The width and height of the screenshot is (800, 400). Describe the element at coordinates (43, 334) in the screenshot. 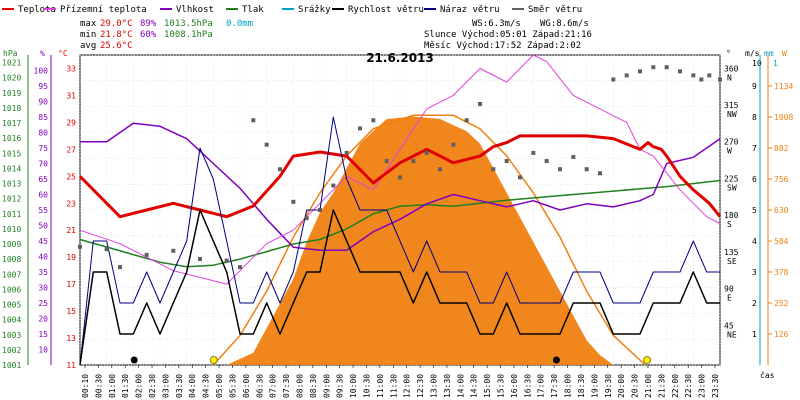

I see `humidity-tick: 15` at that location.